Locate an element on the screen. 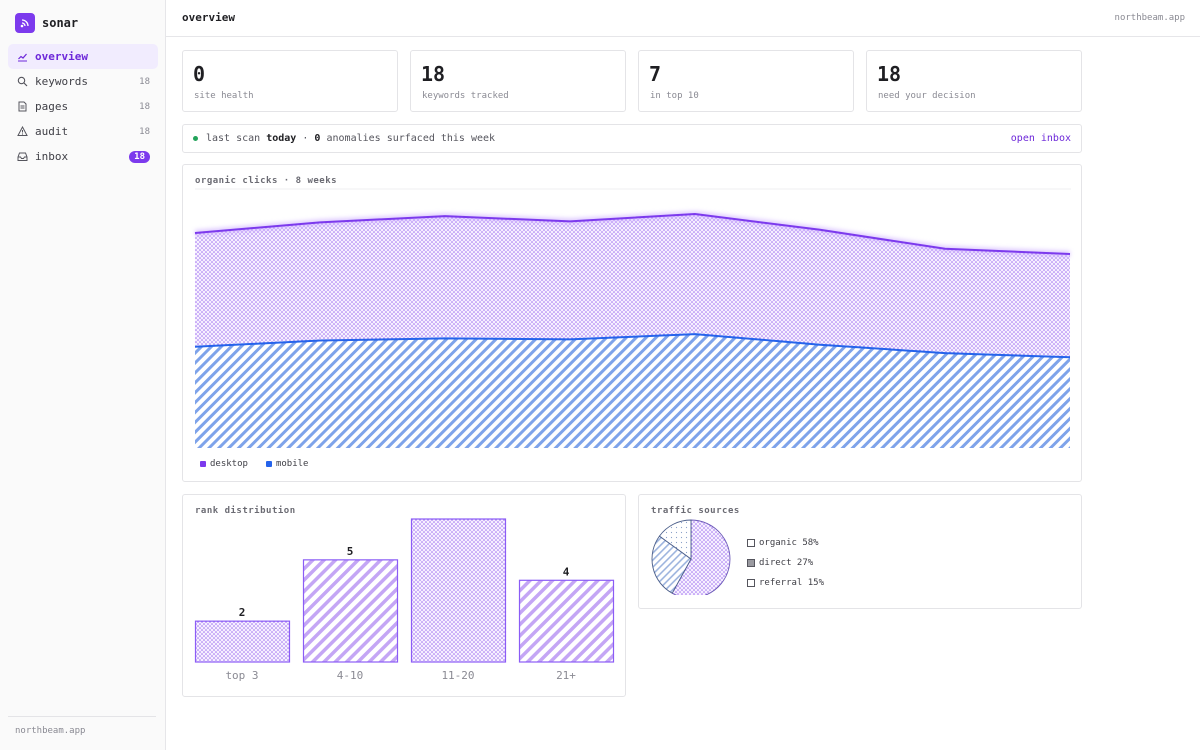  document-icon is located at coordinates (22, 107).